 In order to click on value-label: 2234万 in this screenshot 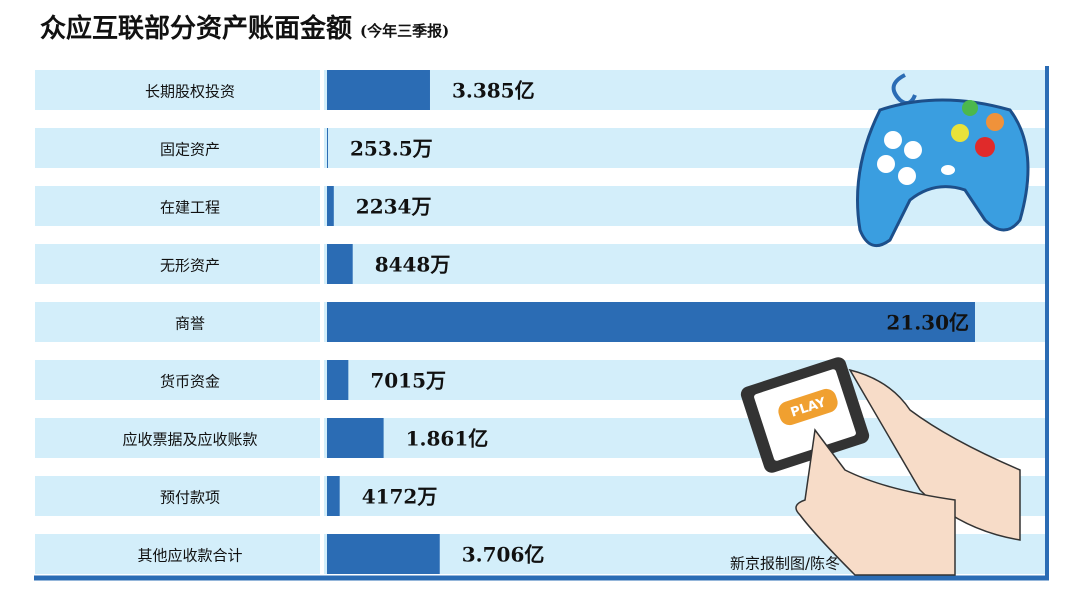, I will do `click(394, 207)`.